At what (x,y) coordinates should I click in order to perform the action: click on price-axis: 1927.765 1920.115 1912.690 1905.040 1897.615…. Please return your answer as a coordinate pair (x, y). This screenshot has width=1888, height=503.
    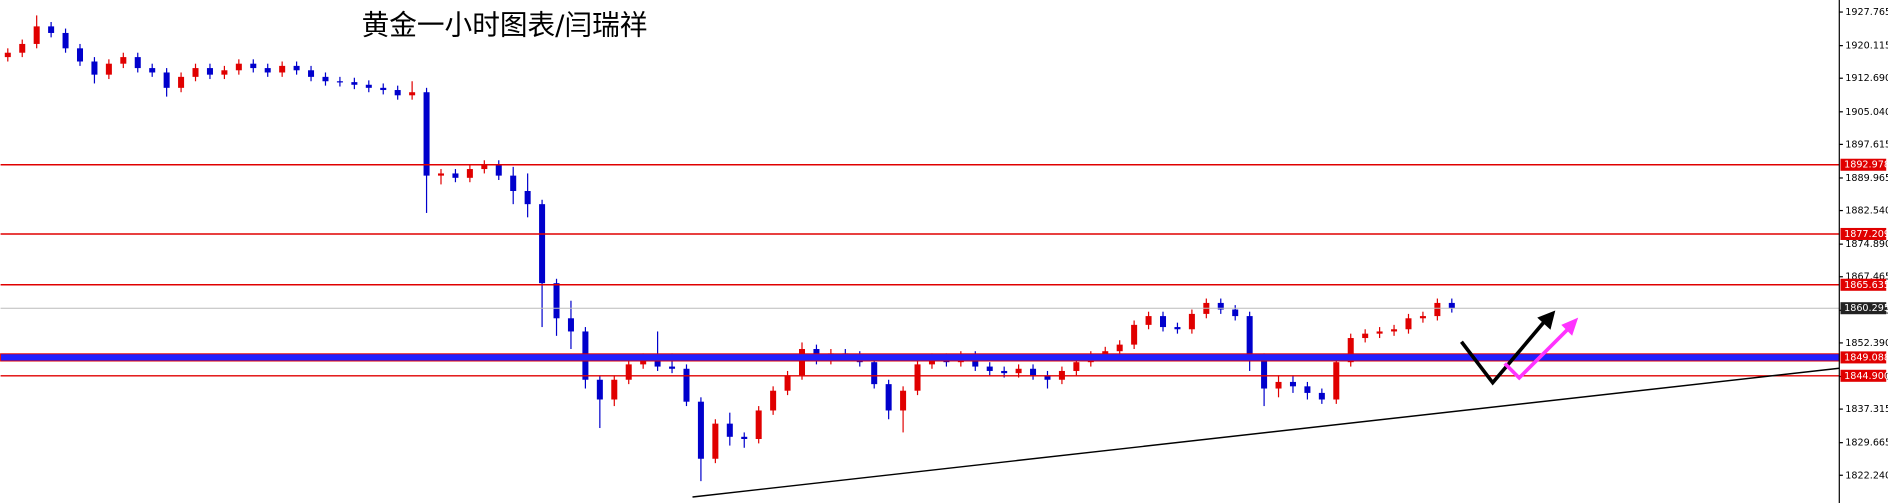
    Looking at the image, I should click on (1863, 251).